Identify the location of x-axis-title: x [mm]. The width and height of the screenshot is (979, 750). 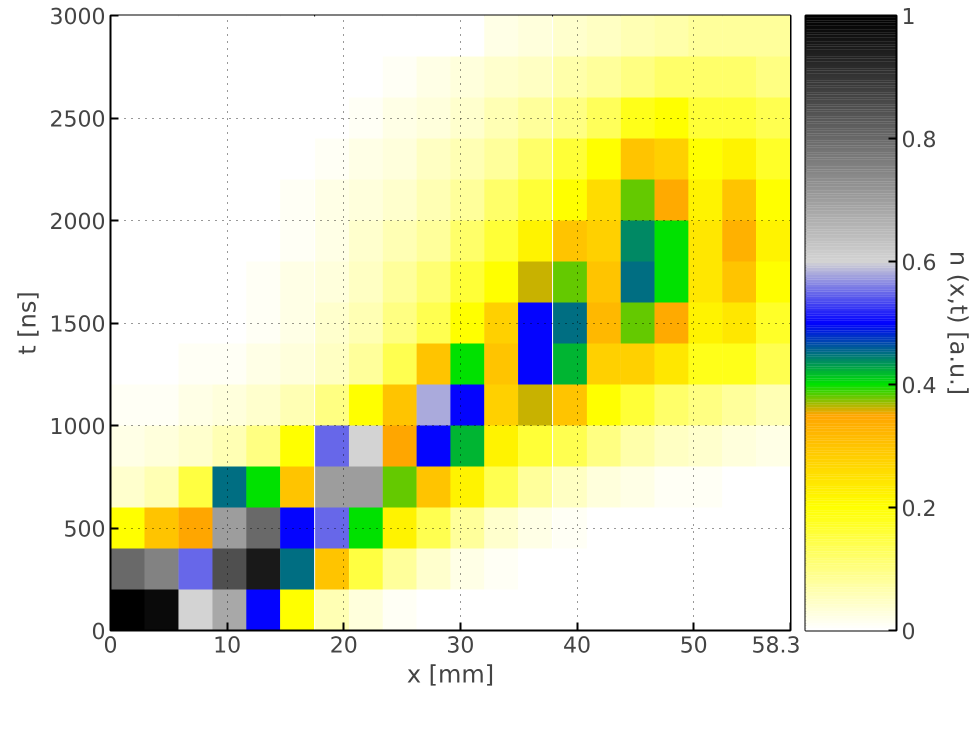
(450, 674).